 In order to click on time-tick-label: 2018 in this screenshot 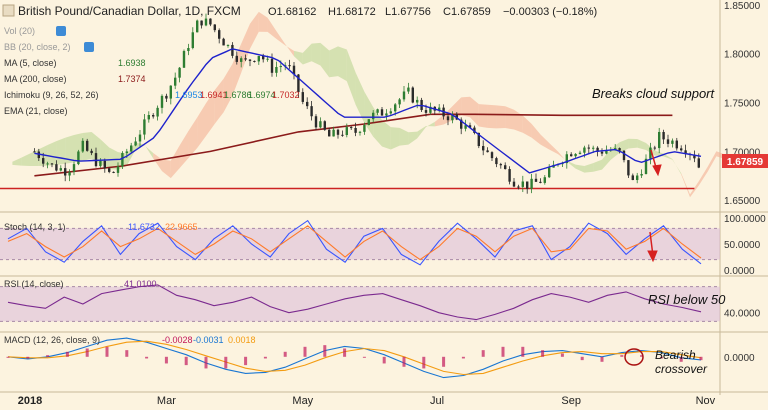, I will do `click(30, 401)`.